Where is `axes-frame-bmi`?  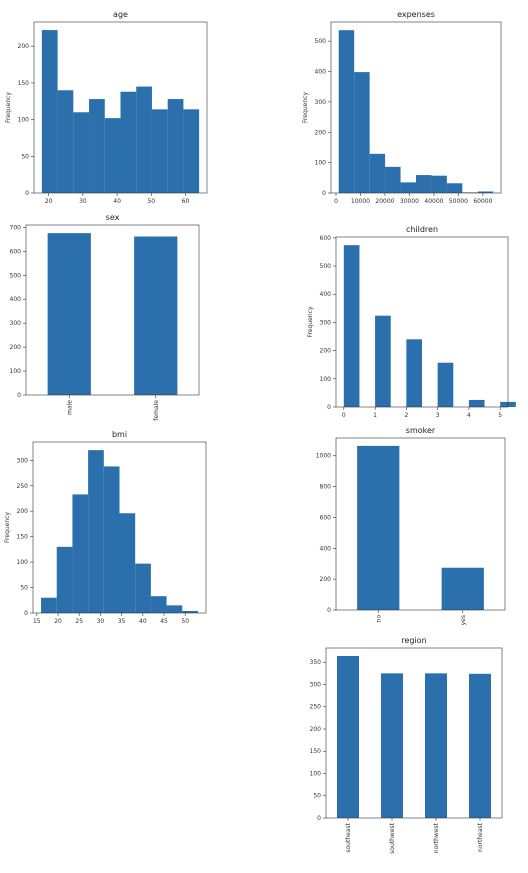
axes-frame-bmi is located at coordinates (119, 527).